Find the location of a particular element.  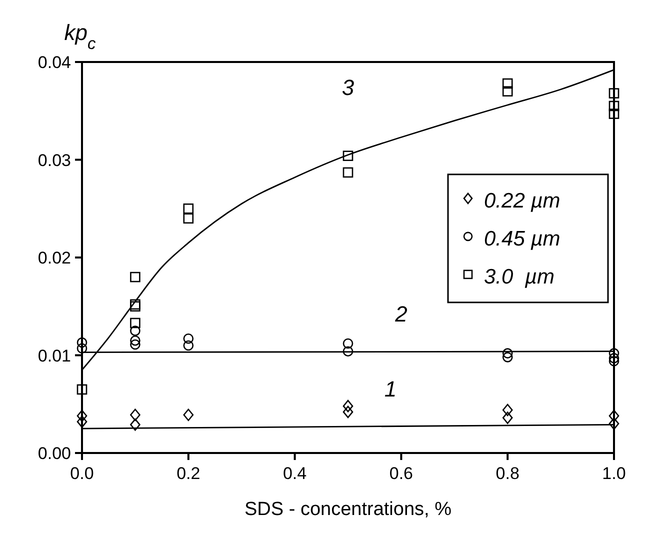

y-tick-label: 0.04 is located at coordinates (54, 62).